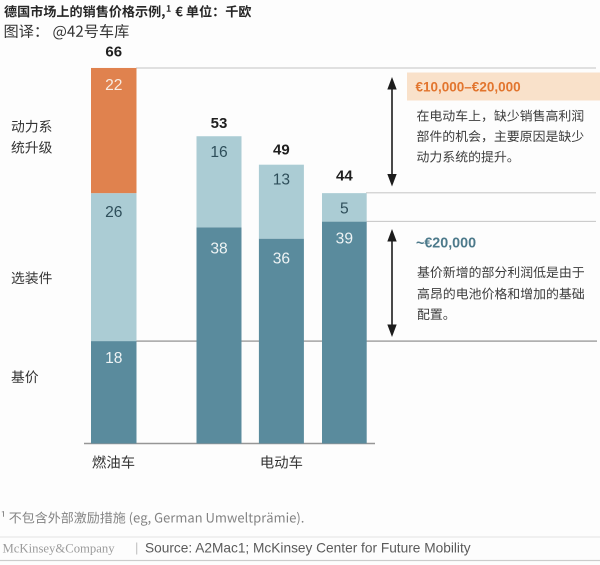 This screenshot has height=565, width=600. I want to click on svg-text: 13, so click(281, 180).